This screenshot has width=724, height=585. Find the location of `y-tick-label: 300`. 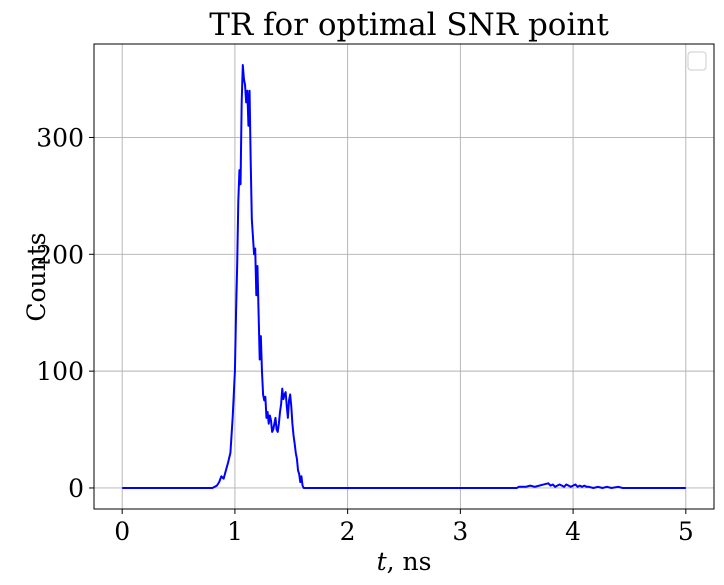

y-tick-label: 300 is located at coordinates (60, 137).